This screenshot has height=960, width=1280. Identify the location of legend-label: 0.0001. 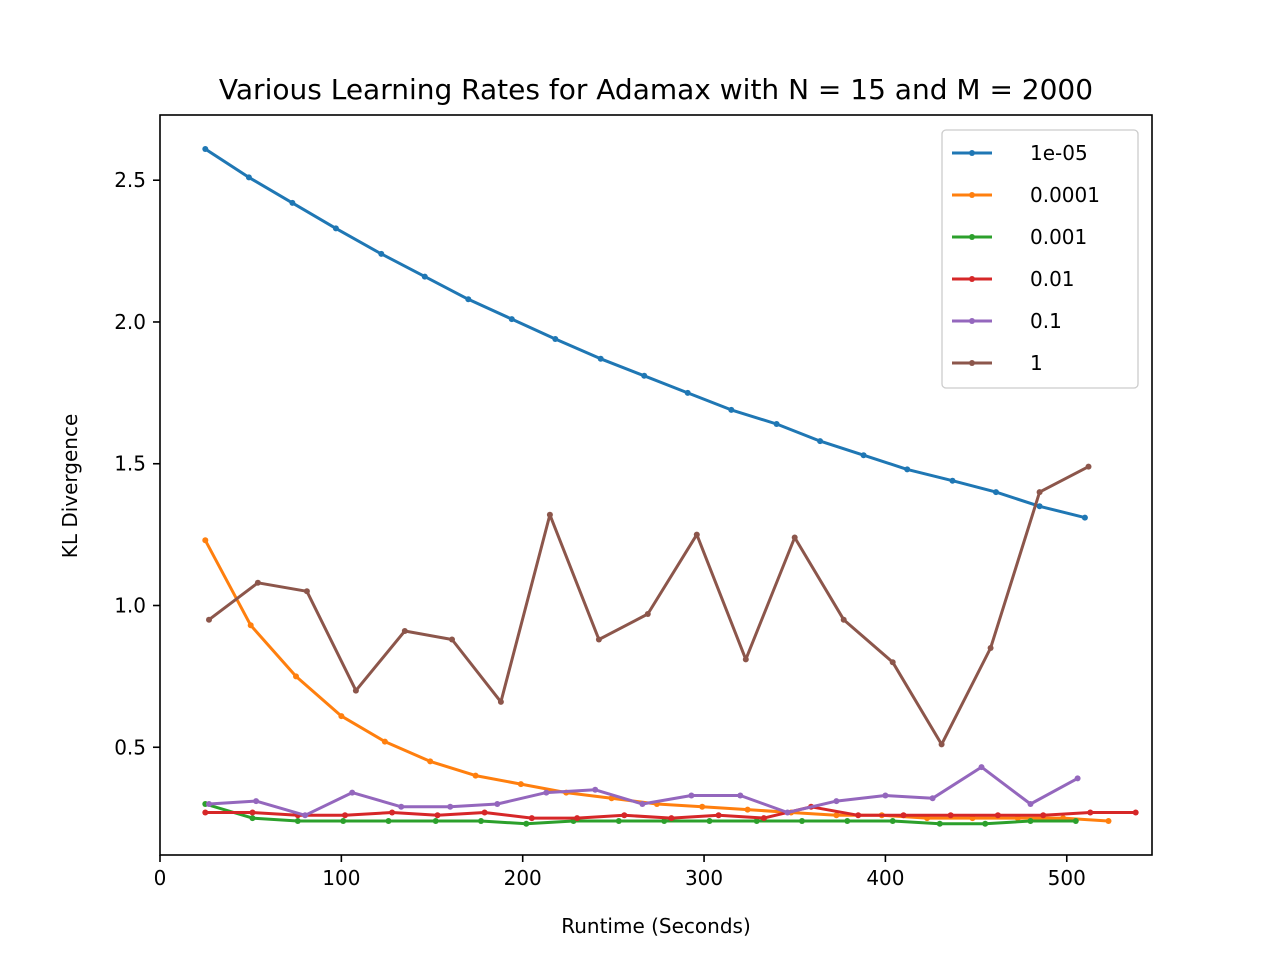
(1065, 195).